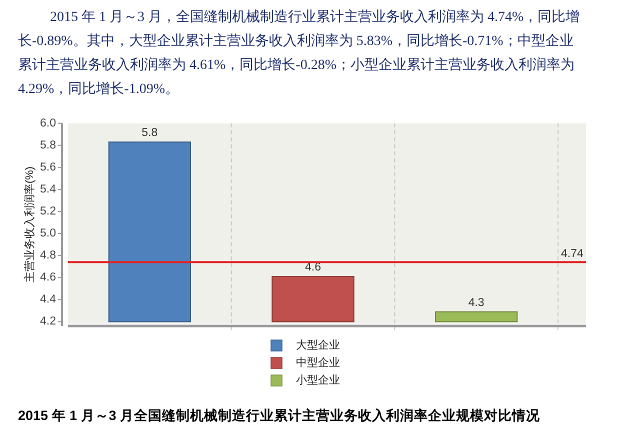 The height and width of the screenshot is (432, 618). I want to click on data-label: 4.6, so click(313, 268).